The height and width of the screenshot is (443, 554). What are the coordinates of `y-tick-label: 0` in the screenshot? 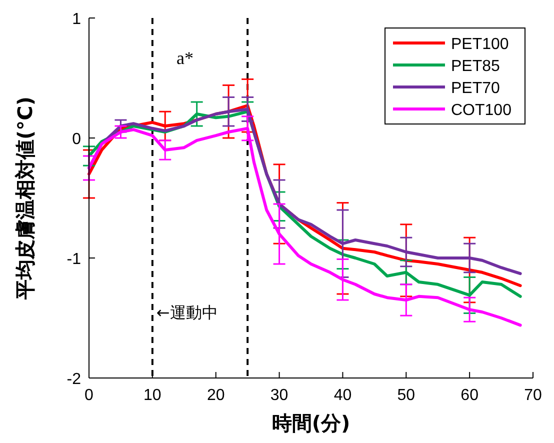 It's located at (77, 139).